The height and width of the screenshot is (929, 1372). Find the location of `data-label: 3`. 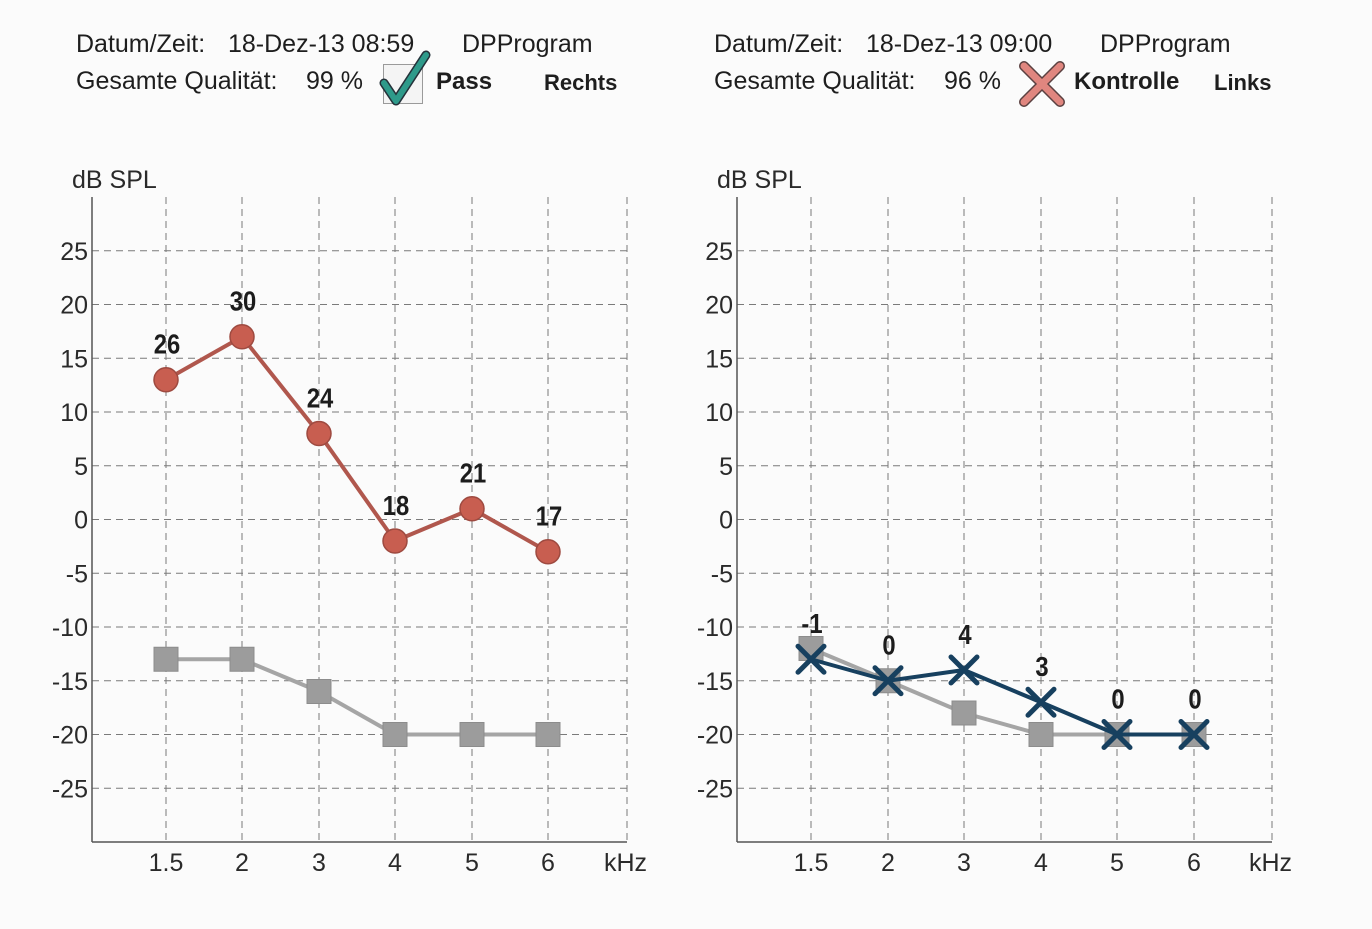

data-label: 3 is located at coordinates (1041, 666).